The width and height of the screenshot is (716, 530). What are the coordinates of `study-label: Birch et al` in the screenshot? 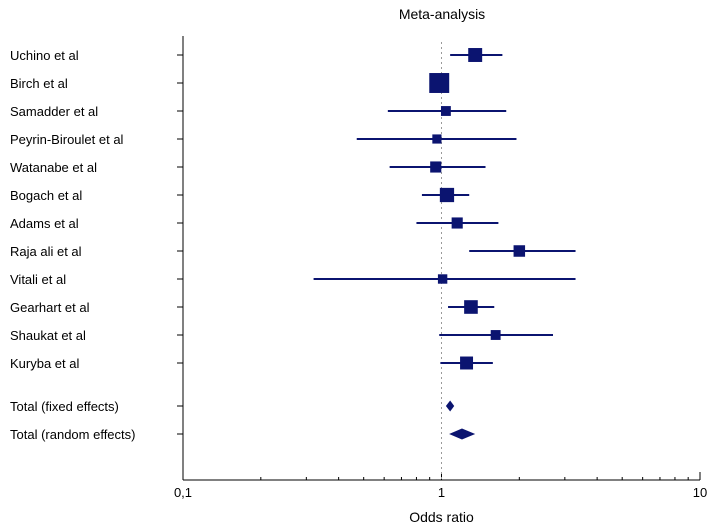 It's located at (39, 83).